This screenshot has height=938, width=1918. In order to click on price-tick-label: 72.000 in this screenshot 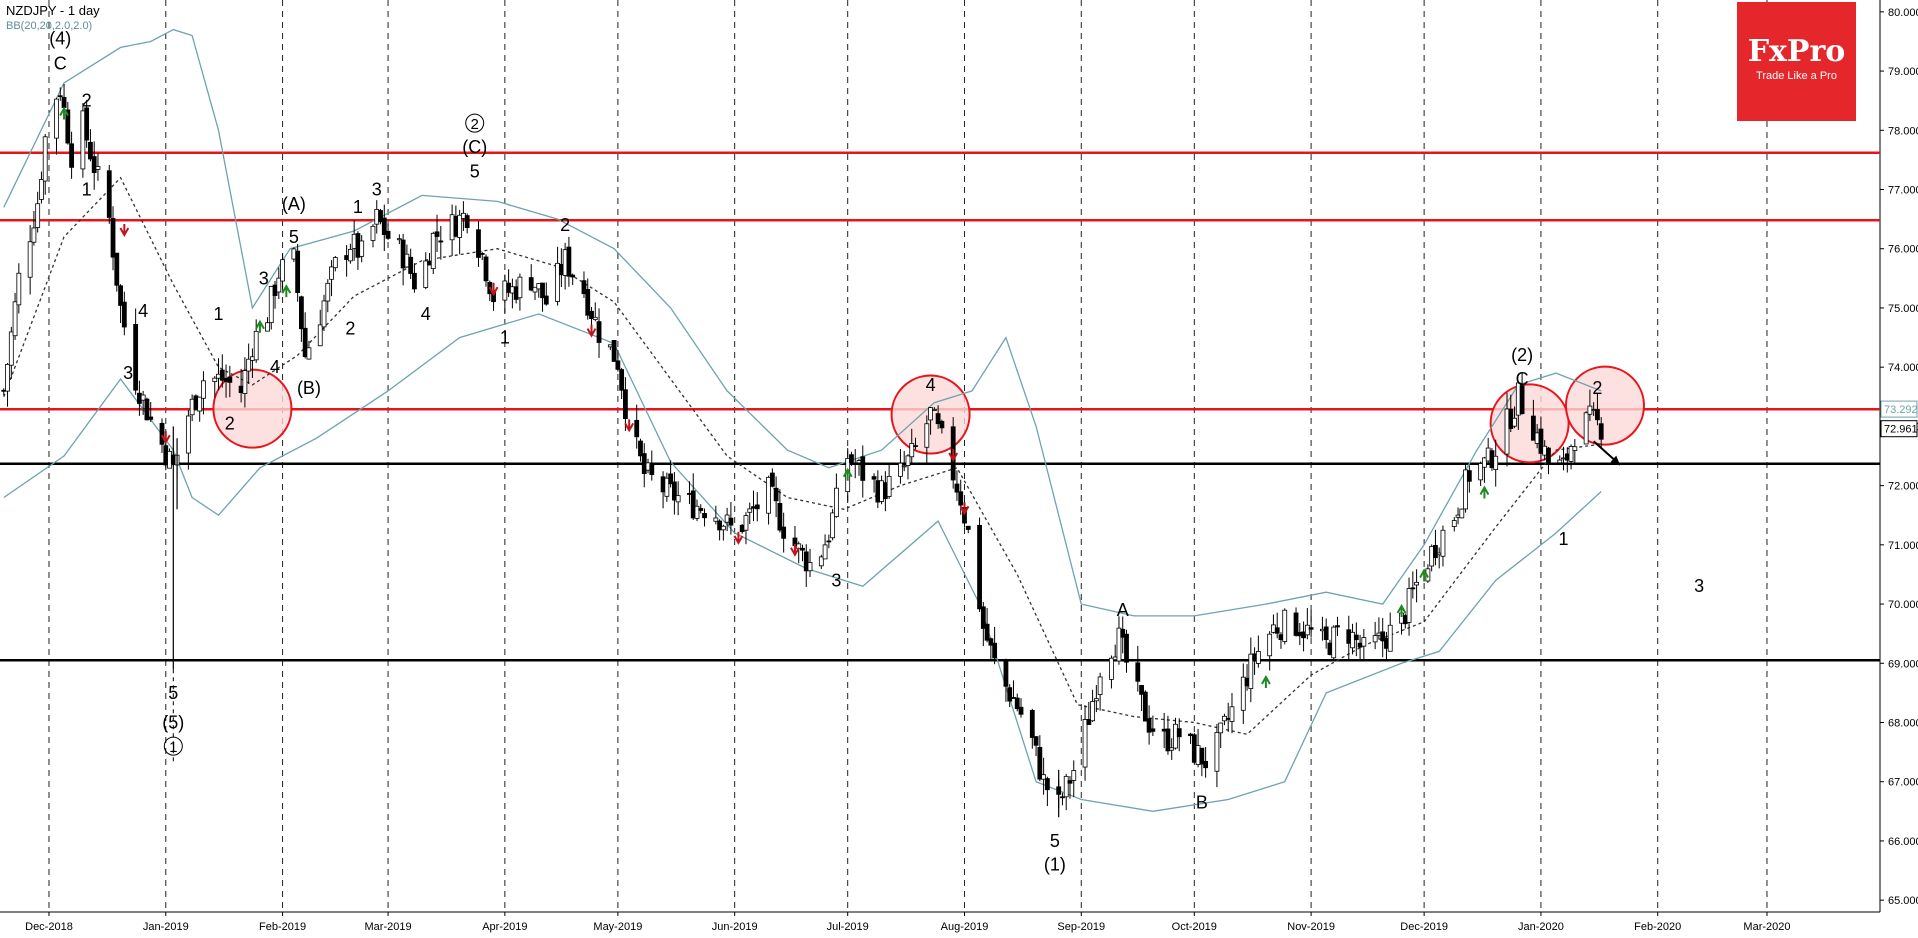, I will do `click(1903, 487)`.